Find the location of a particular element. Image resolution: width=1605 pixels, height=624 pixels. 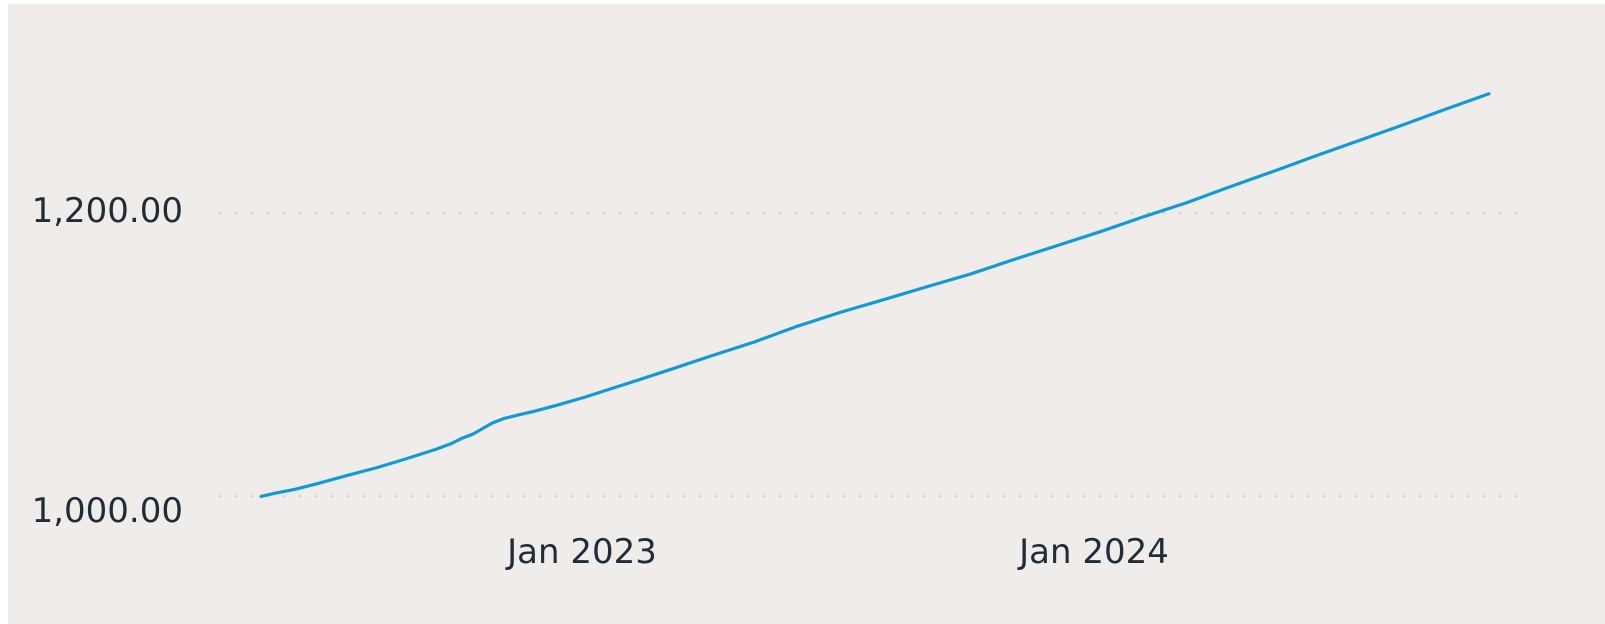

y-tick-label-1000: 1,000.00 is located at coordinates (107, 511).